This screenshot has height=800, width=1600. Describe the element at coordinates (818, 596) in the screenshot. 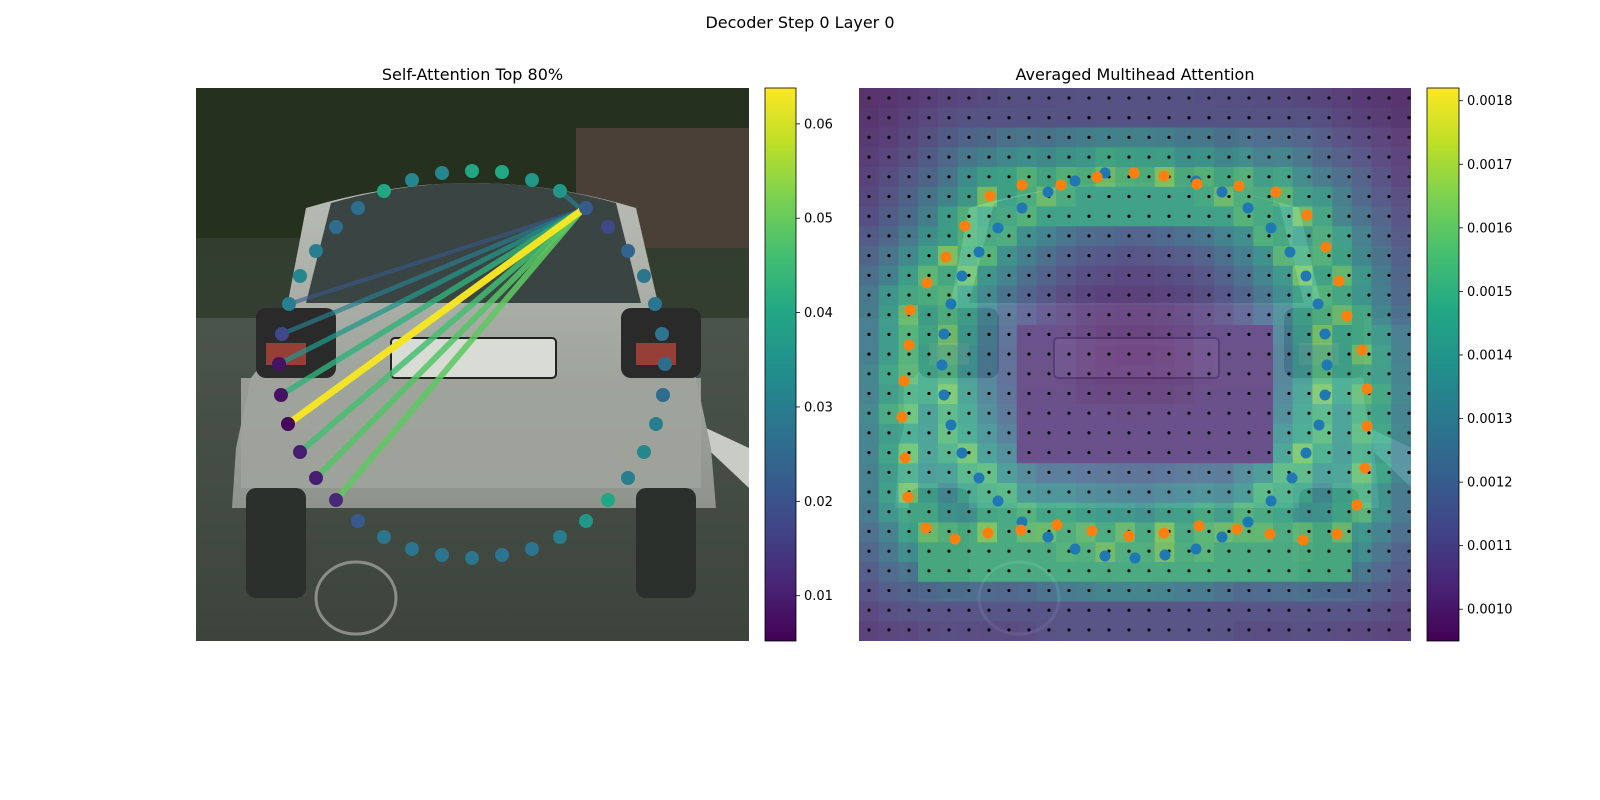

I see `colorbar-tick-label-0: 0.01` at that location.